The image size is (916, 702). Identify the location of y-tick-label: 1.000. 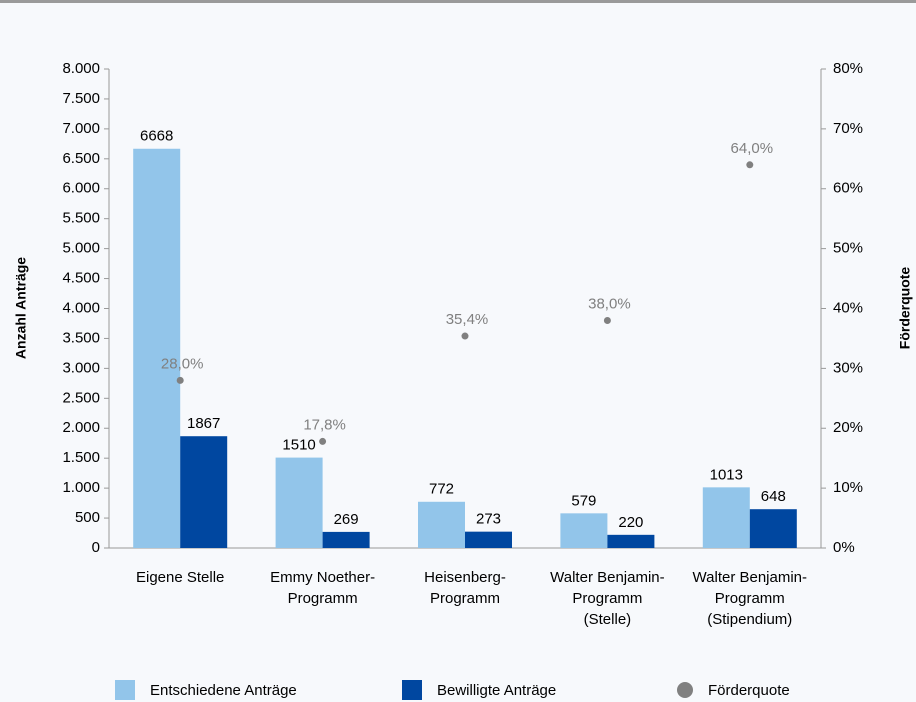
(81, 487).